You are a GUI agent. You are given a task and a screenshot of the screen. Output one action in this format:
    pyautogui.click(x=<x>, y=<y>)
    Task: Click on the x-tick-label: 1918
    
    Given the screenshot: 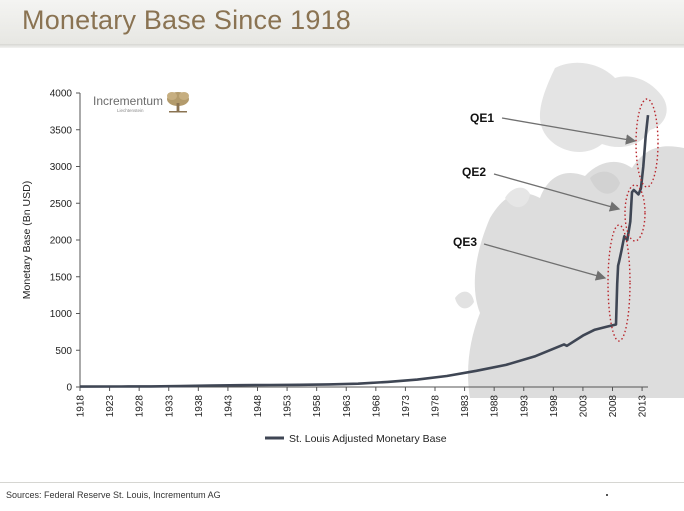 What is the action you would take?
    pyautogui.click(x=81, y=406)
    